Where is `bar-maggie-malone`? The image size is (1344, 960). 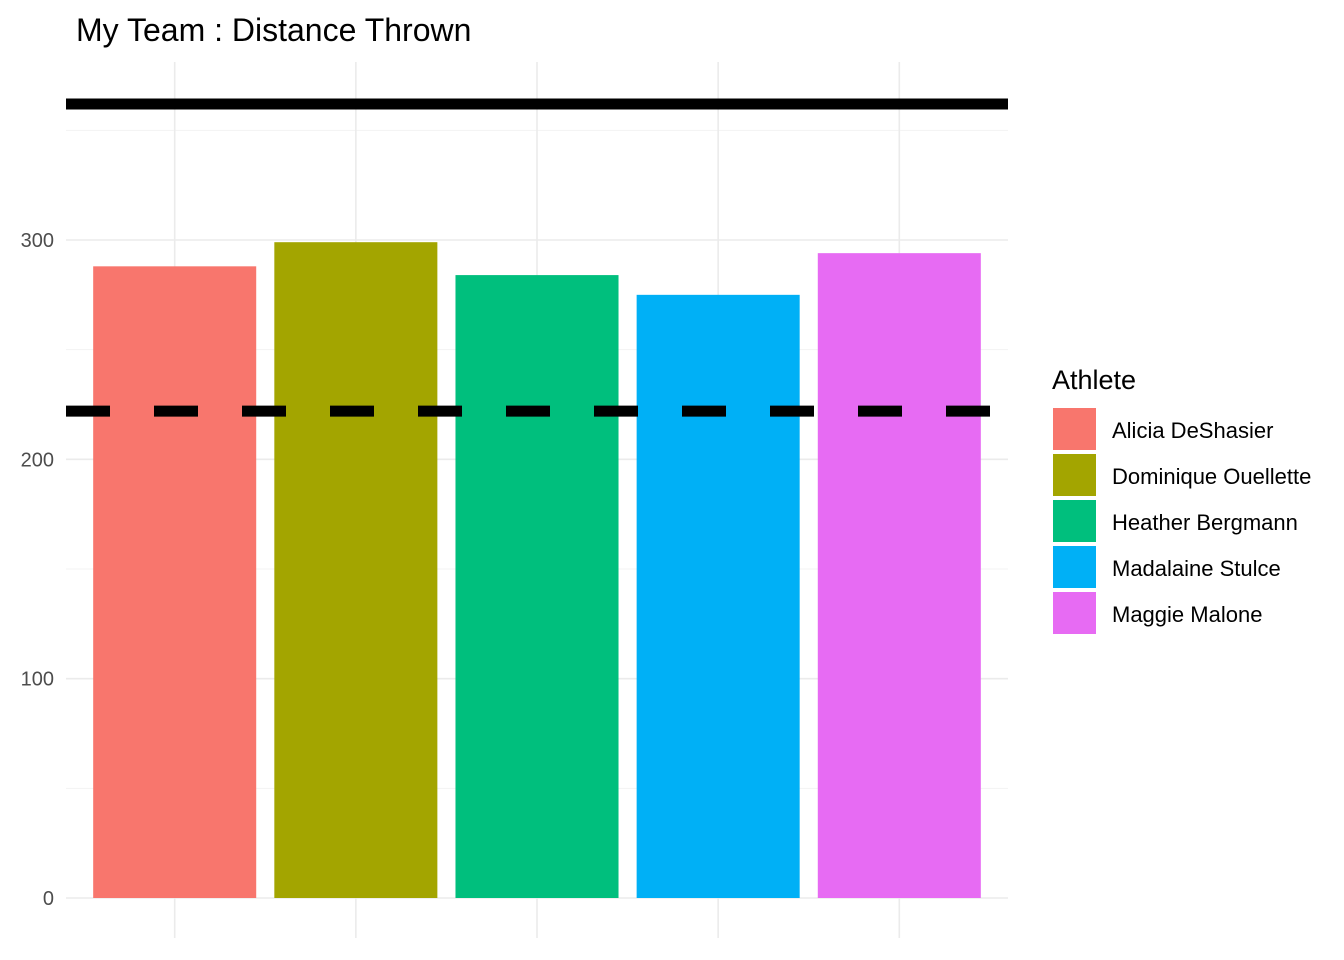 bar-maggie-malone is located at coordinates (899, 575).